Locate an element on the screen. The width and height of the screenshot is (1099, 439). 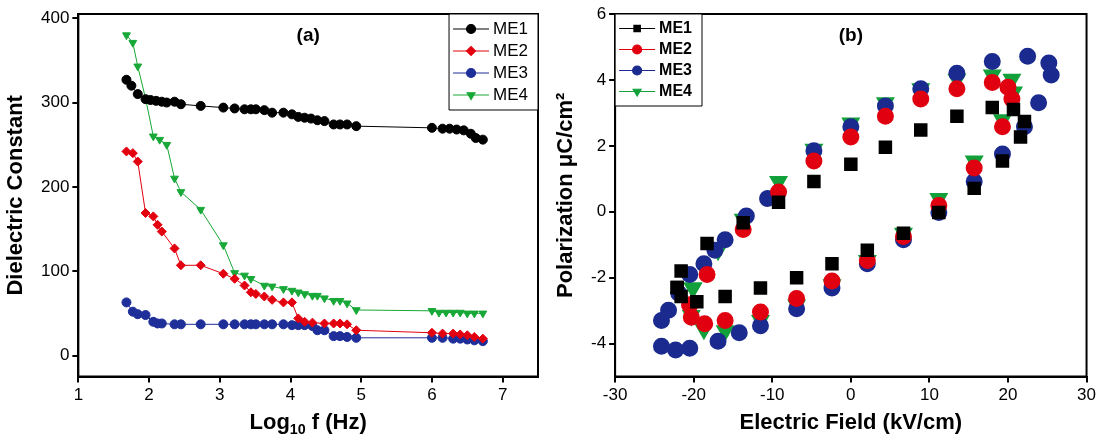
x-tick-label: 0 is located at coordinates (851, 395).